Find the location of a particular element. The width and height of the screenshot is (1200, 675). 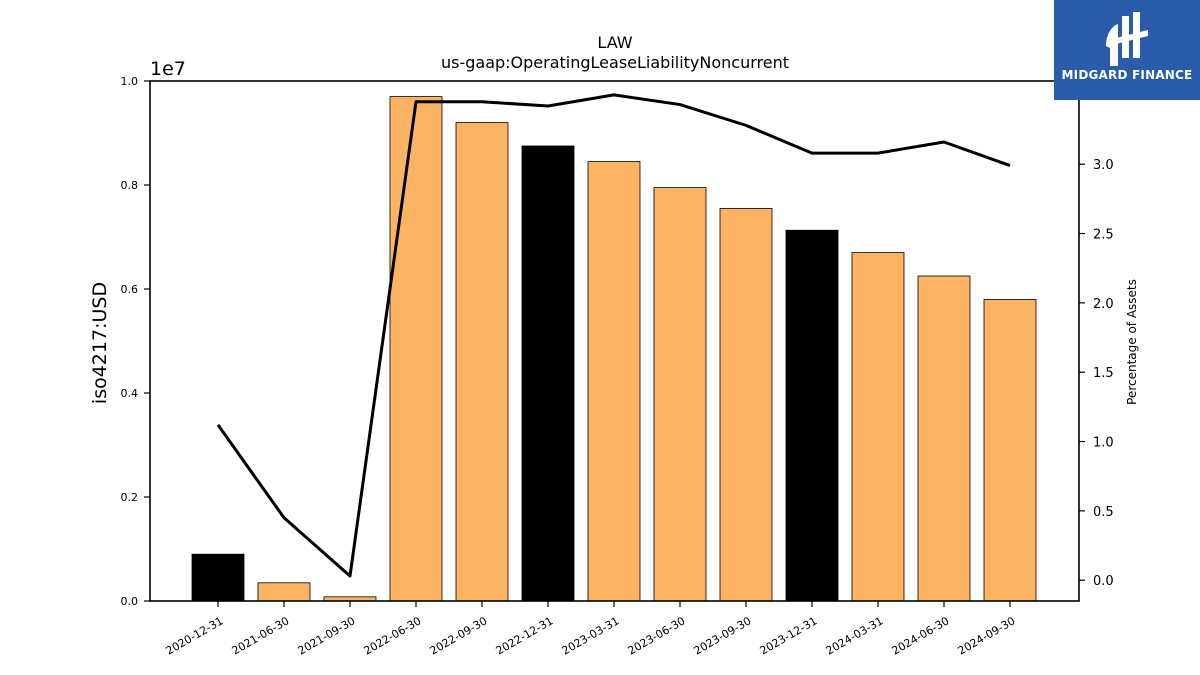

y2-tick-label: 2.0 is located at coordinates (1103, 304).